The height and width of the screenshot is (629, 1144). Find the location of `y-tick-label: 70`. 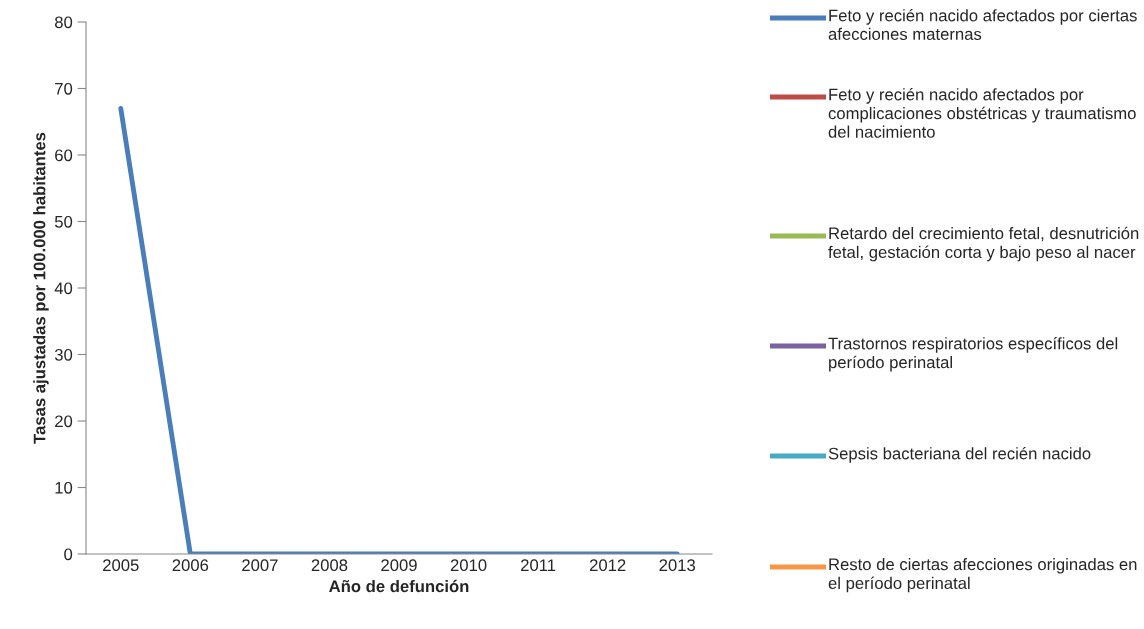

y-tick-label: 70 is located at coordinates (64, 88).